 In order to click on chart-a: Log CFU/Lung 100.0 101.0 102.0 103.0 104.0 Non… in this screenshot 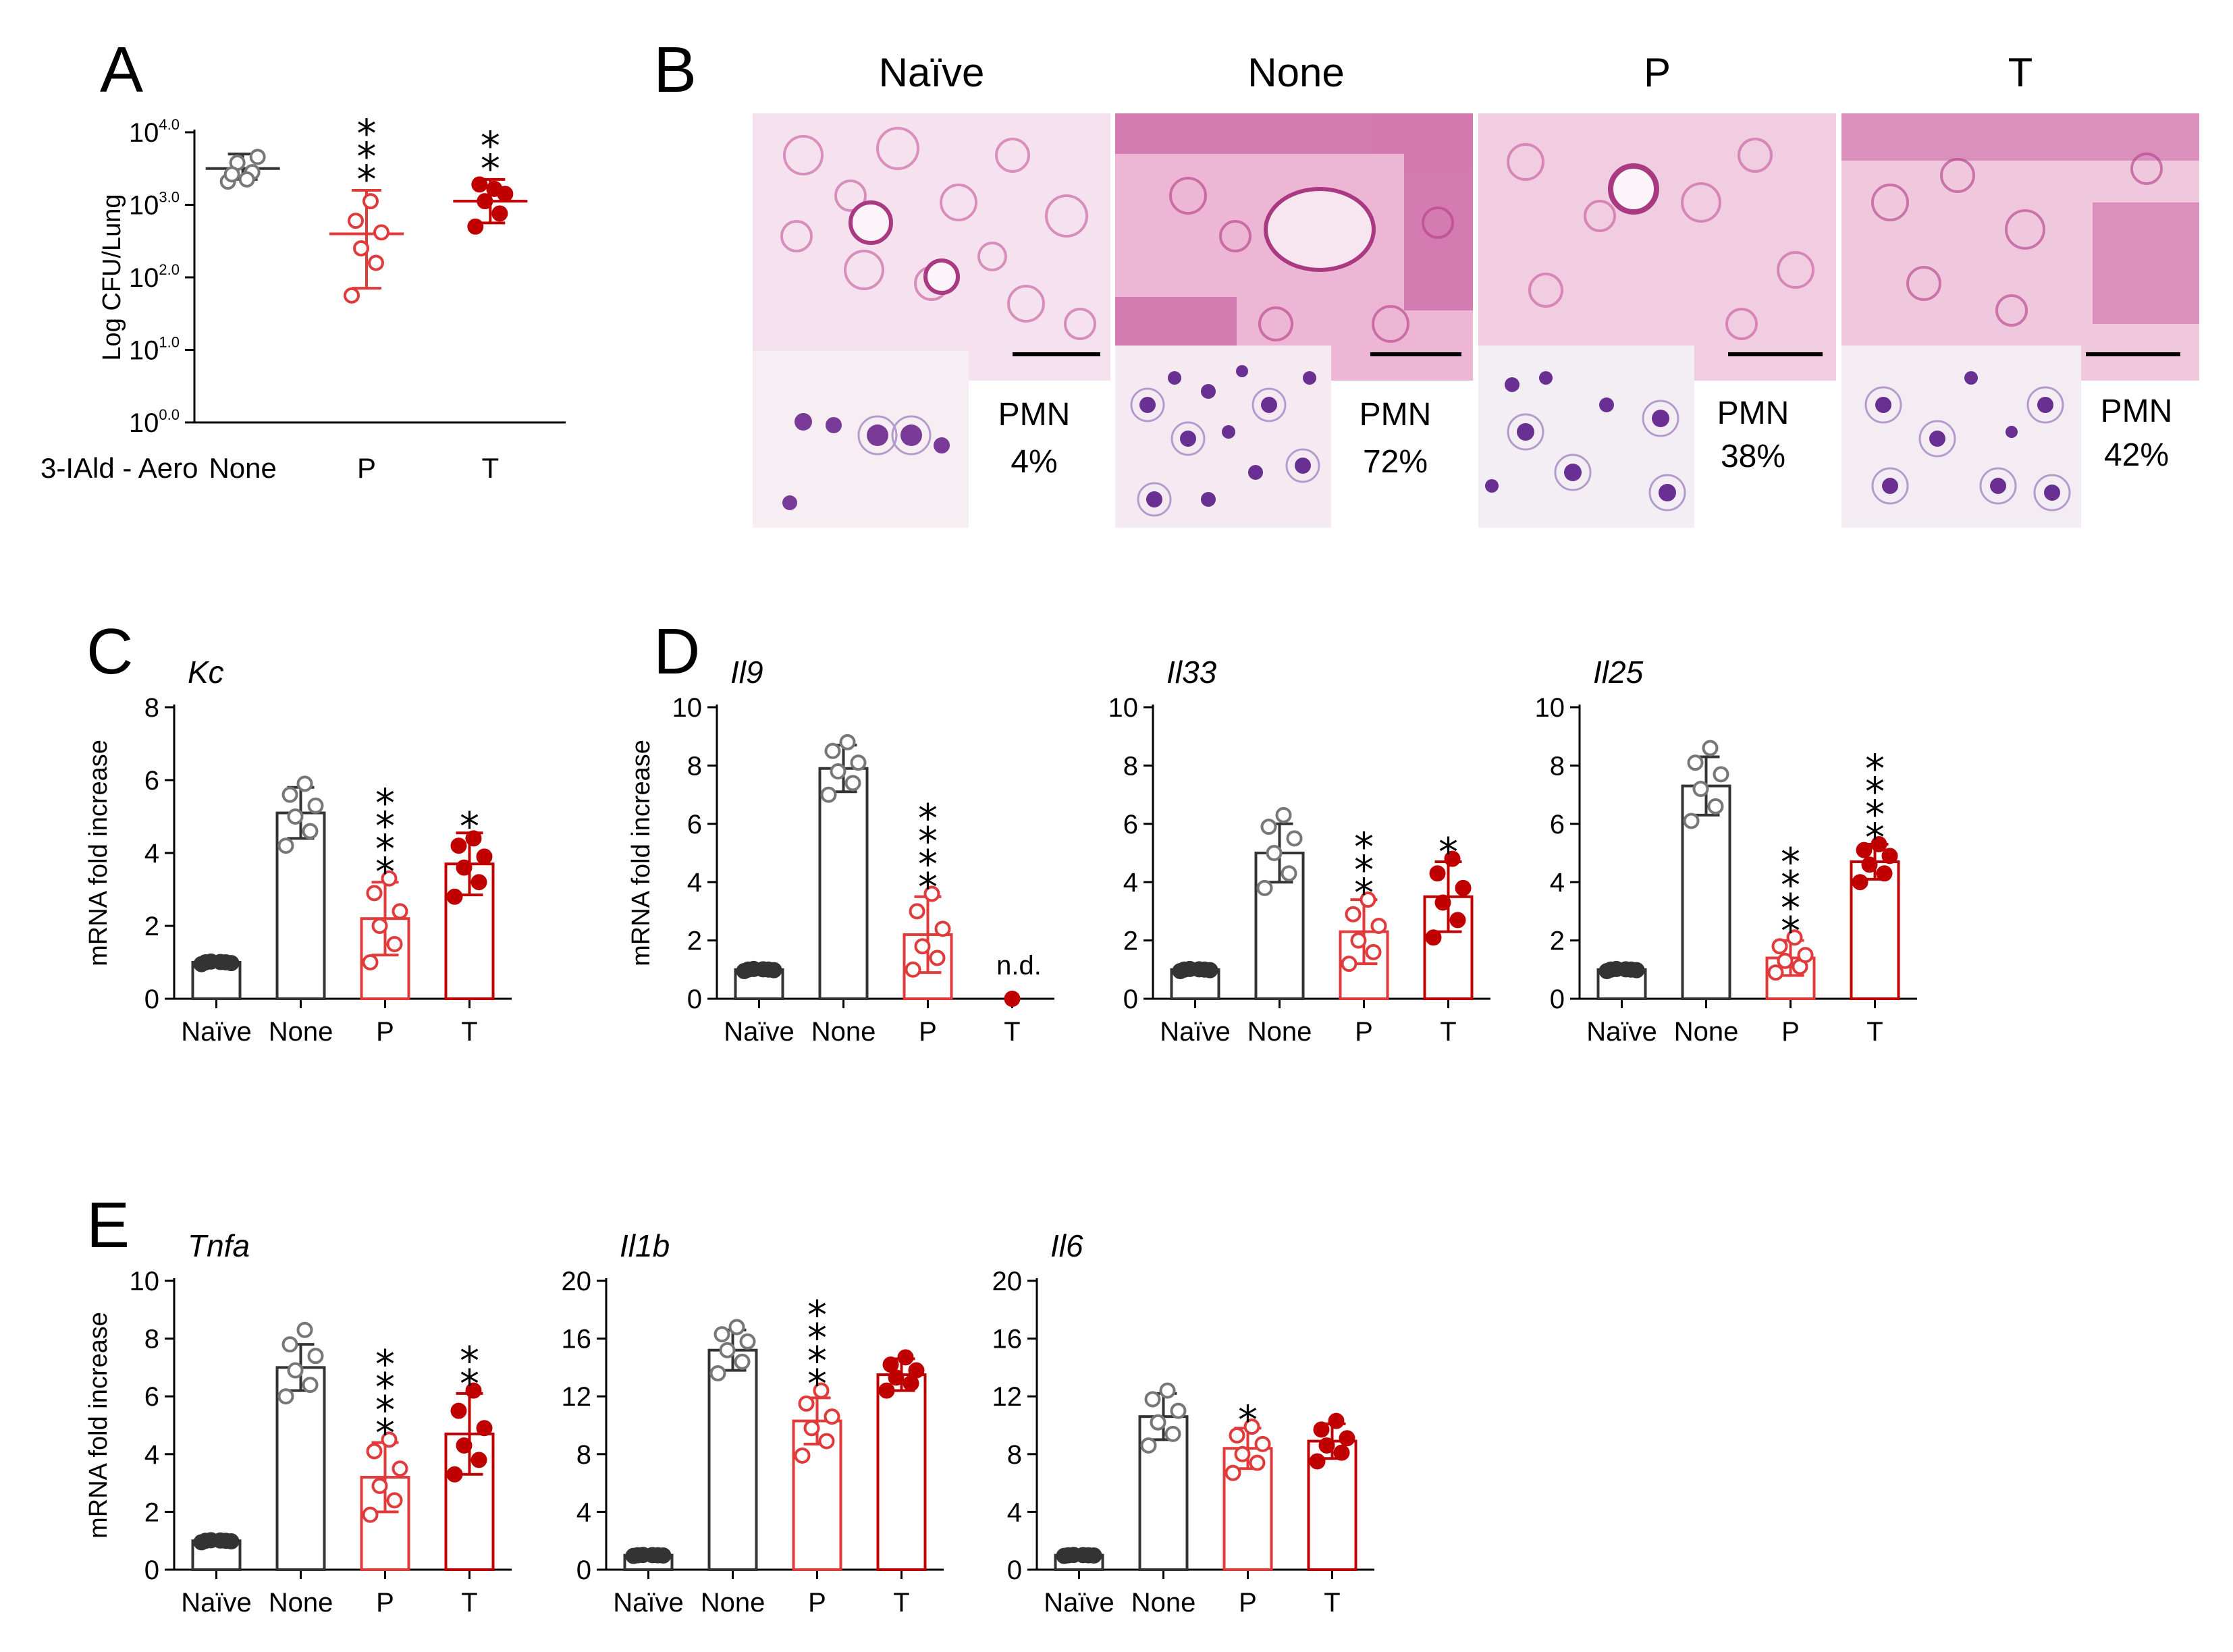, I will do `click(332, 297)`.